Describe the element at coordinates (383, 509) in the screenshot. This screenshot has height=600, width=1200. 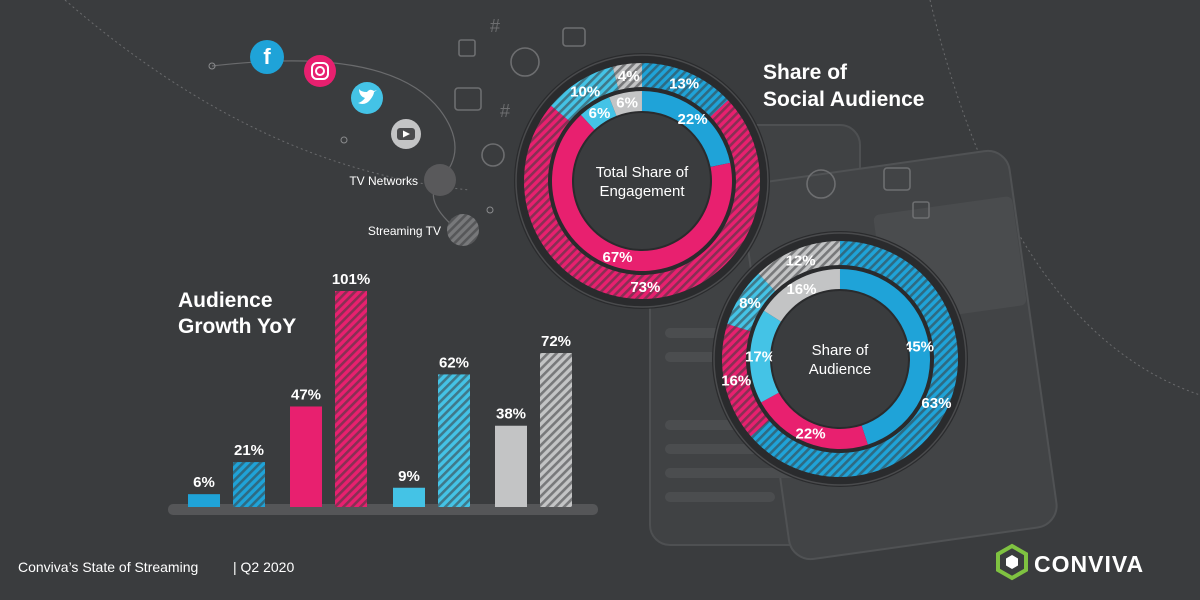
I see `bar-chart-baseline` at that location.